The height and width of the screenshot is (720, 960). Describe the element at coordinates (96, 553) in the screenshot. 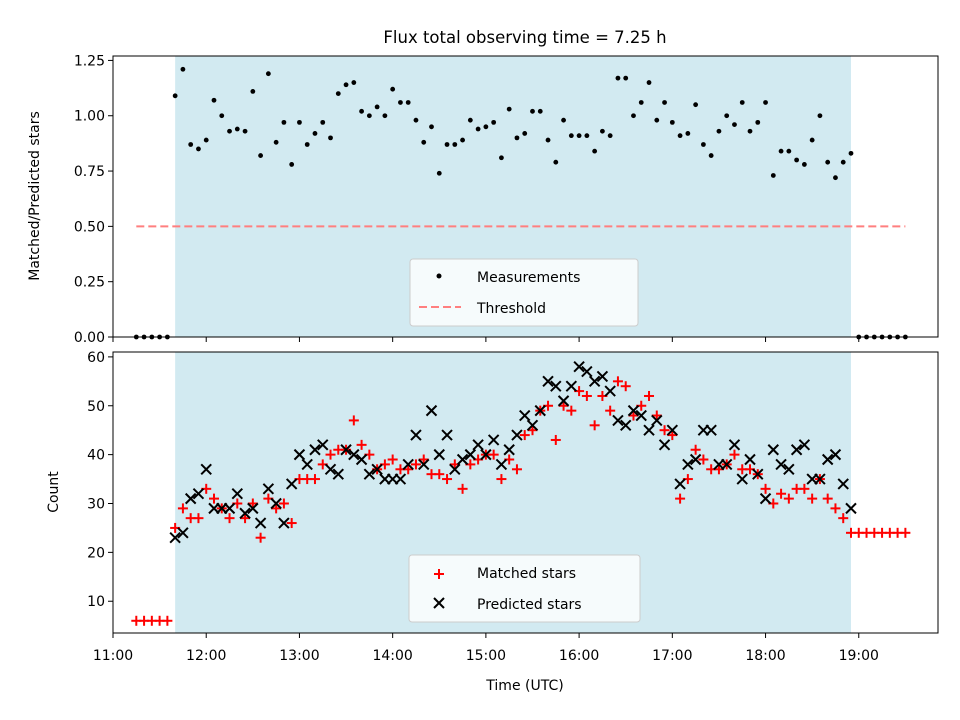

I see `y-tick-label: 20` at that location.